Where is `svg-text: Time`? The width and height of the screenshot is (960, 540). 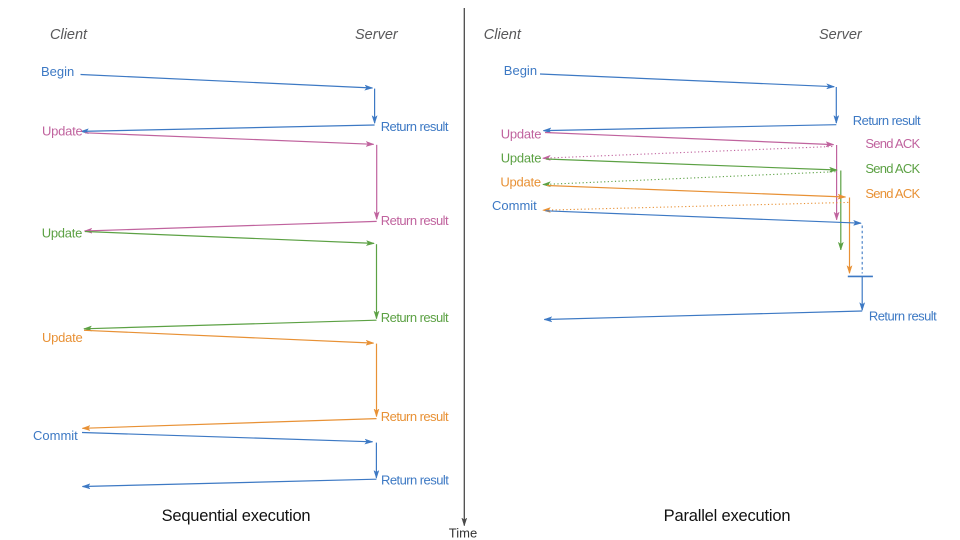 svg-text: Time is located at coordinates (463, 533).